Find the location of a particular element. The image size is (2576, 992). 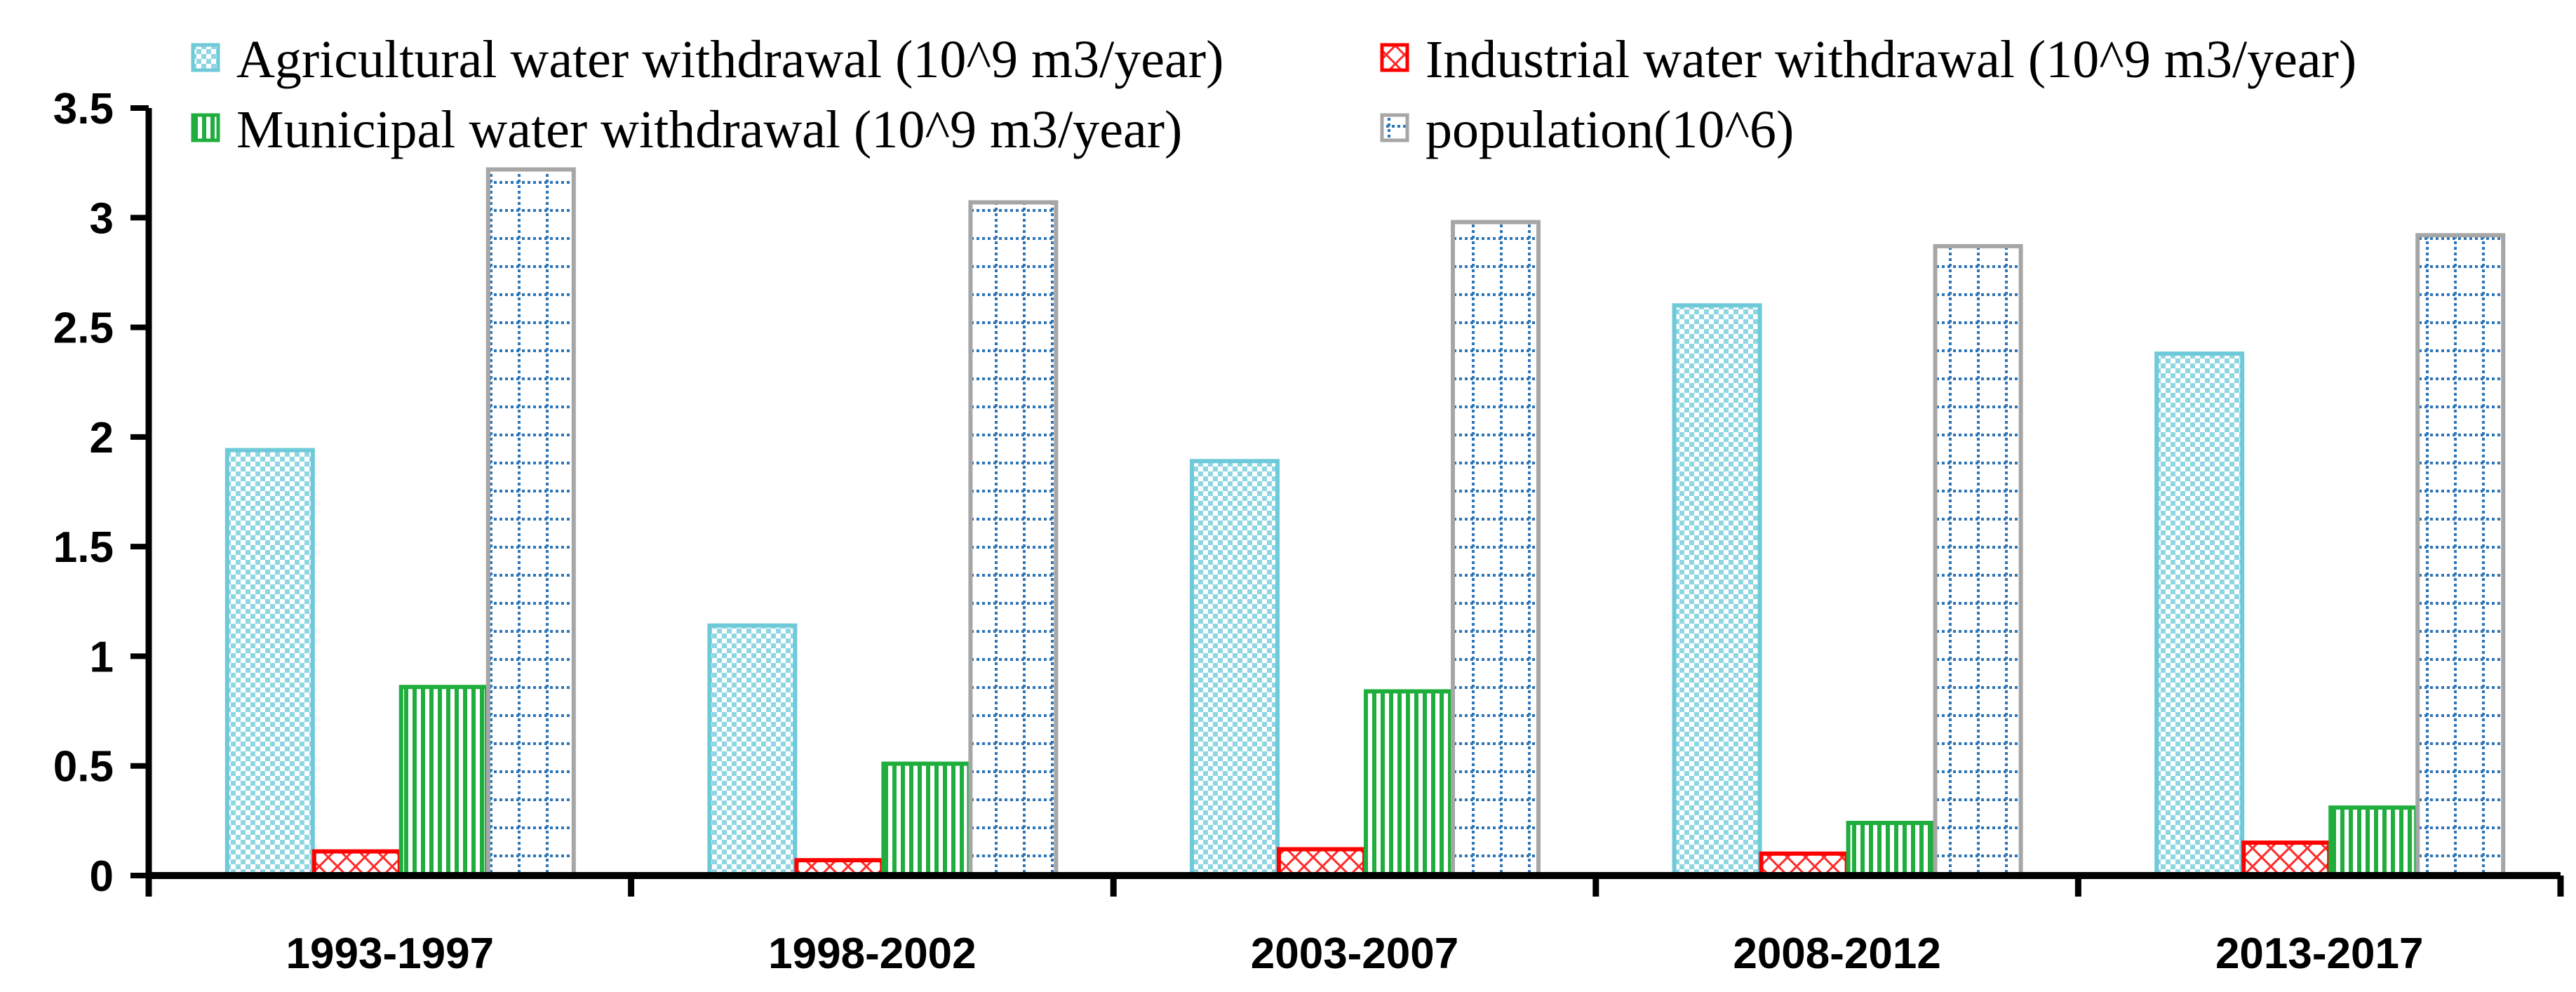

bar-municipal-2008-2012 is located at coordinates (1891, 849).